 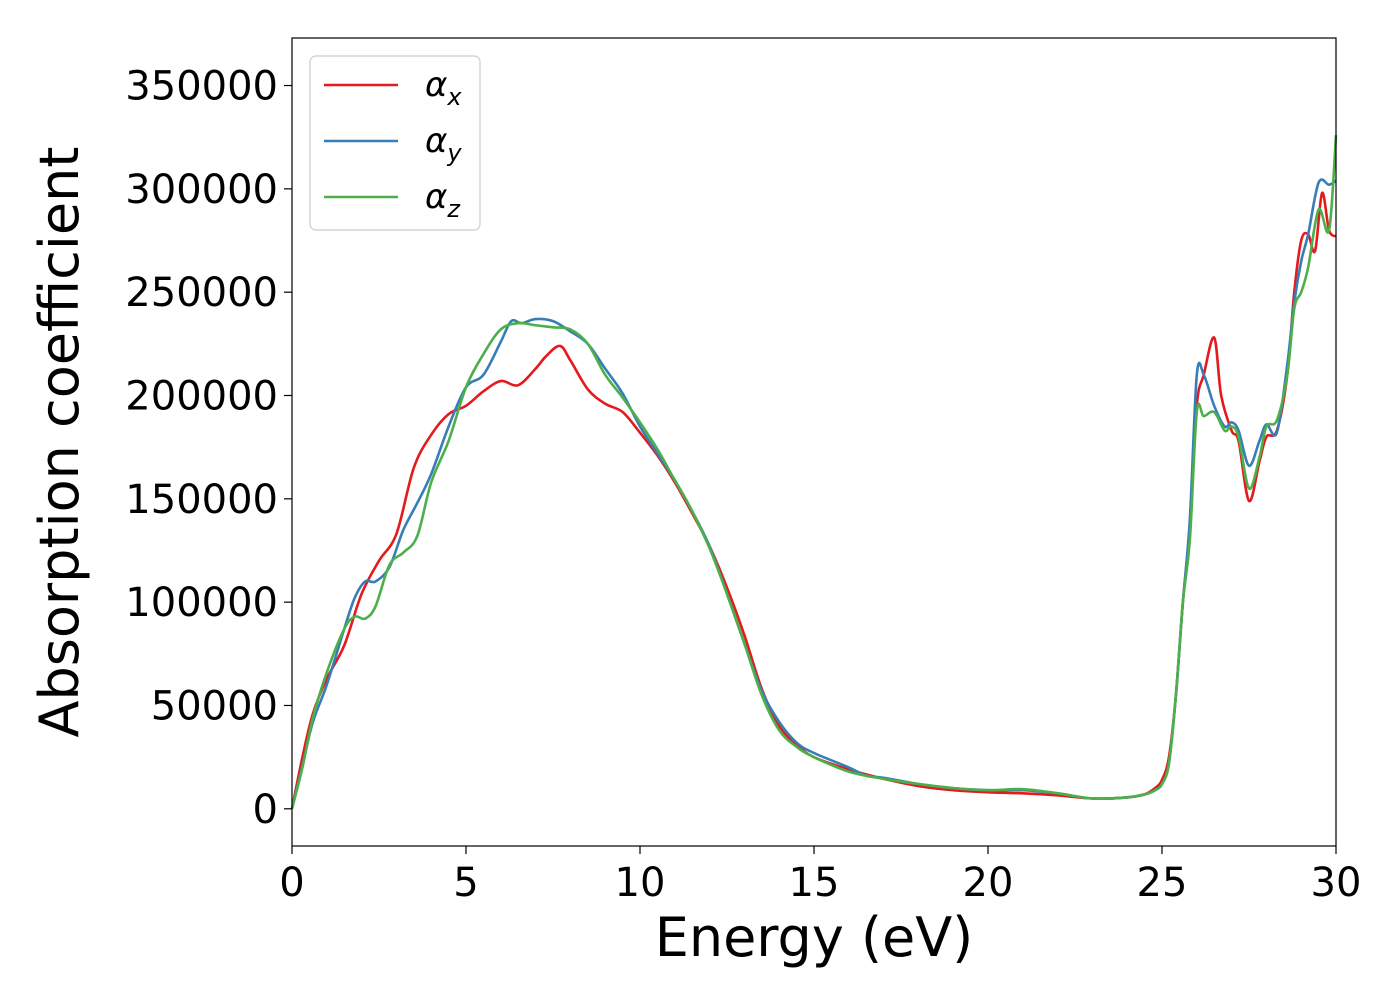 I want to click on y-tick-label: 150000, so click(x=201, y=500).